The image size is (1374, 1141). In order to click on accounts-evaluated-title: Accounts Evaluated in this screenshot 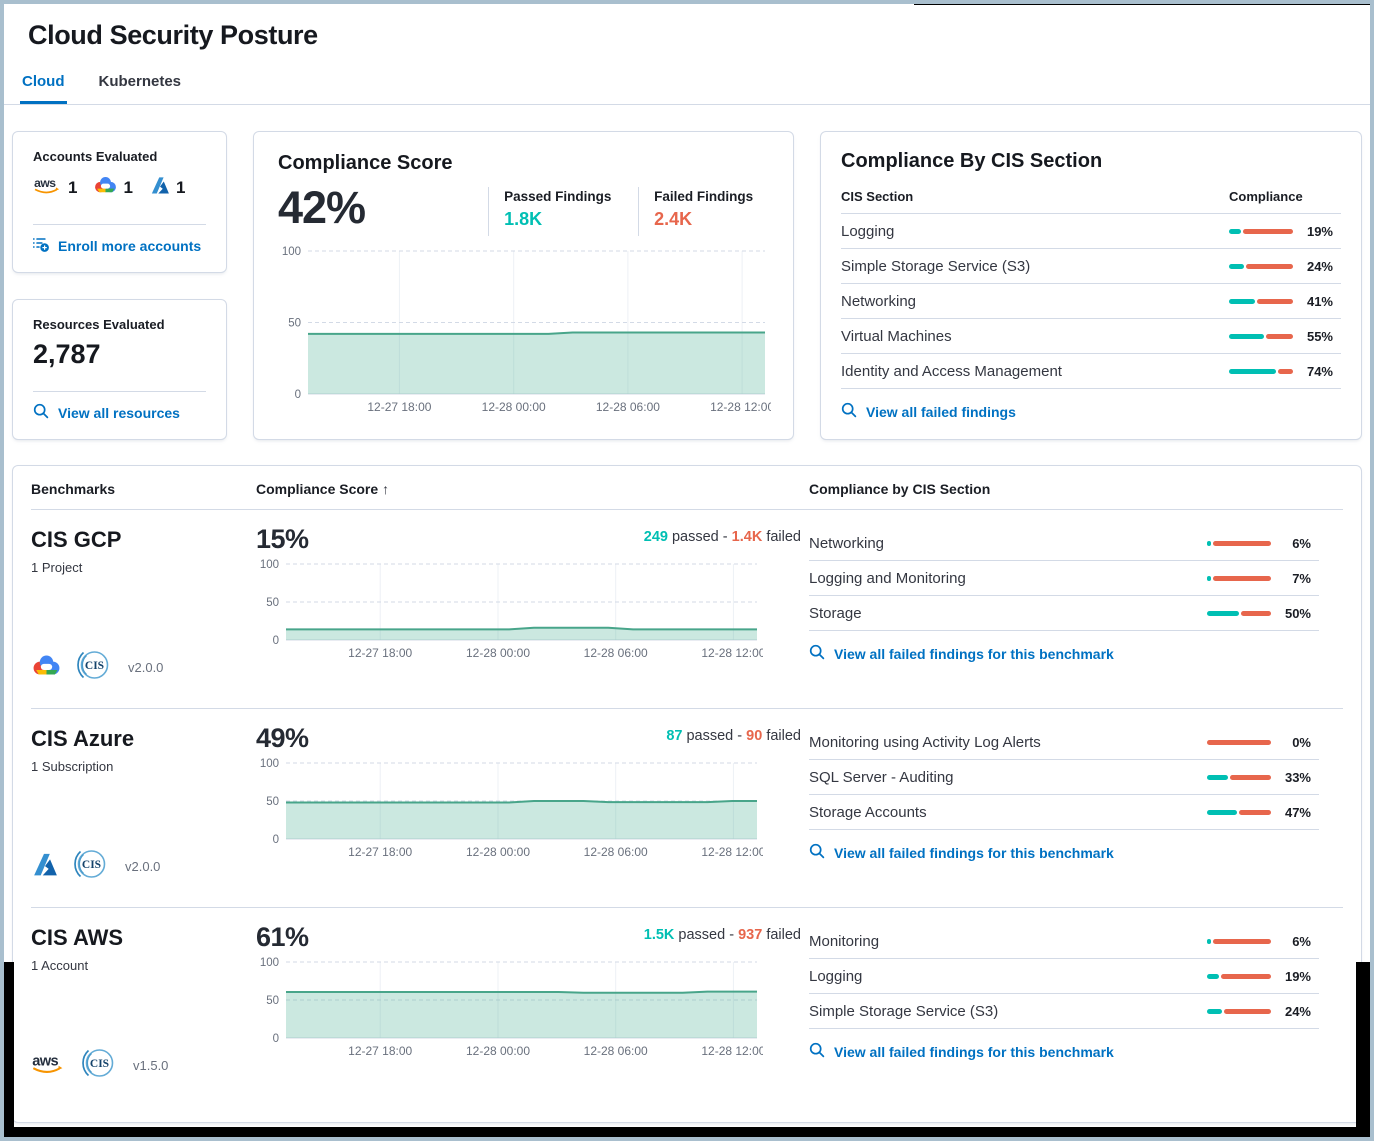, I will do `click(95, 156)`.